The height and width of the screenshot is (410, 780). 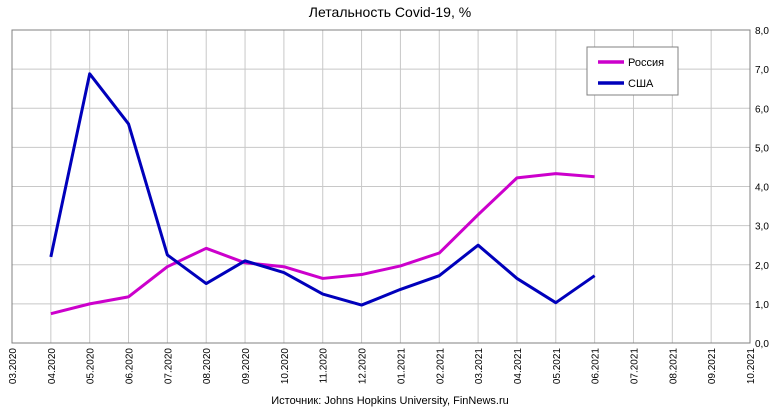 What do you see at coordinates (324, 366) in the screenshot?
I see `x-tick-label: 11.2020` at bounding box center [324, 366].